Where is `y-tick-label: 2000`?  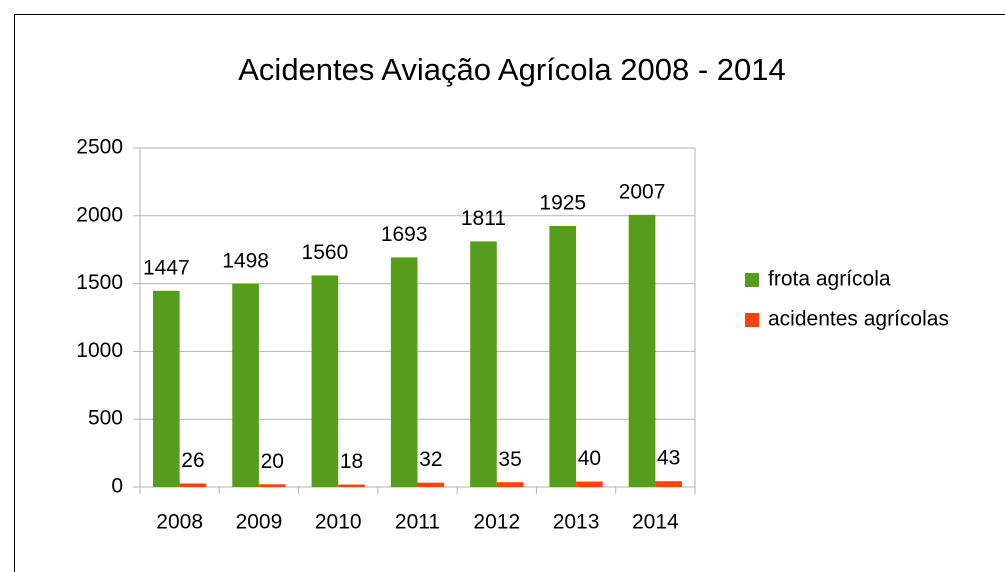 y-tick-label: 2000 is located at coordinates (99, 214).